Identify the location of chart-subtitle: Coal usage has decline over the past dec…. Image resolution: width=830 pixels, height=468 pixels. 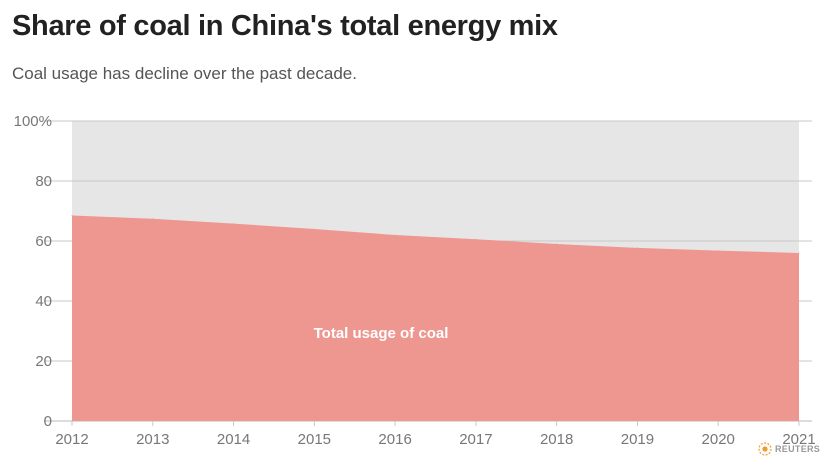
(184, 73).